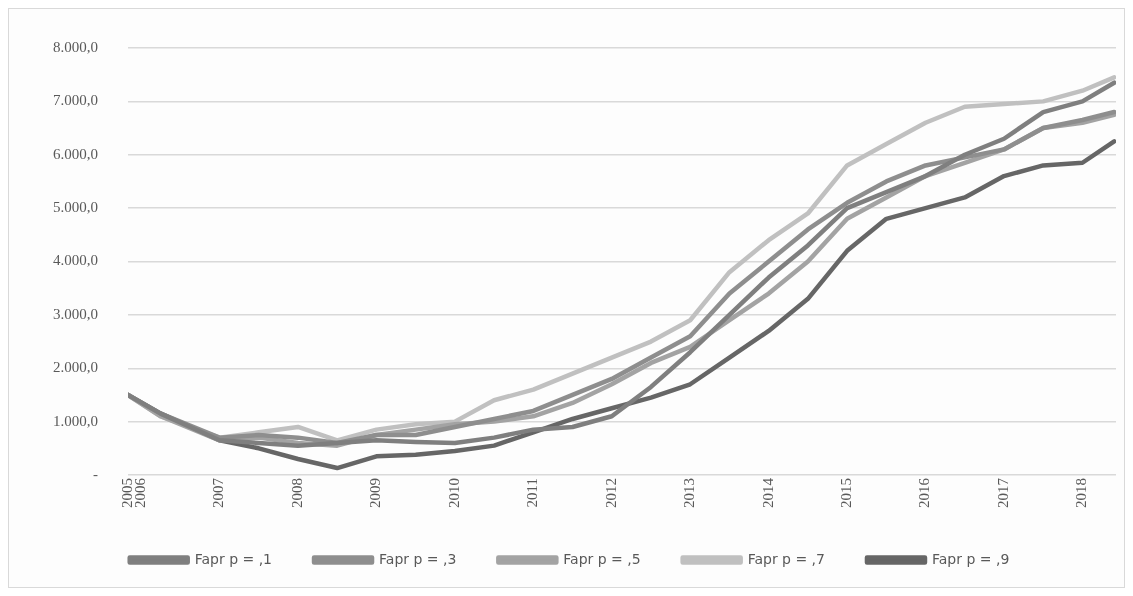 The image size is (1133, 596). What do you see at coordinates (767, 492) in the screenshot?
I see `x-tick-label: 2014` at bounding box center [767, 492].